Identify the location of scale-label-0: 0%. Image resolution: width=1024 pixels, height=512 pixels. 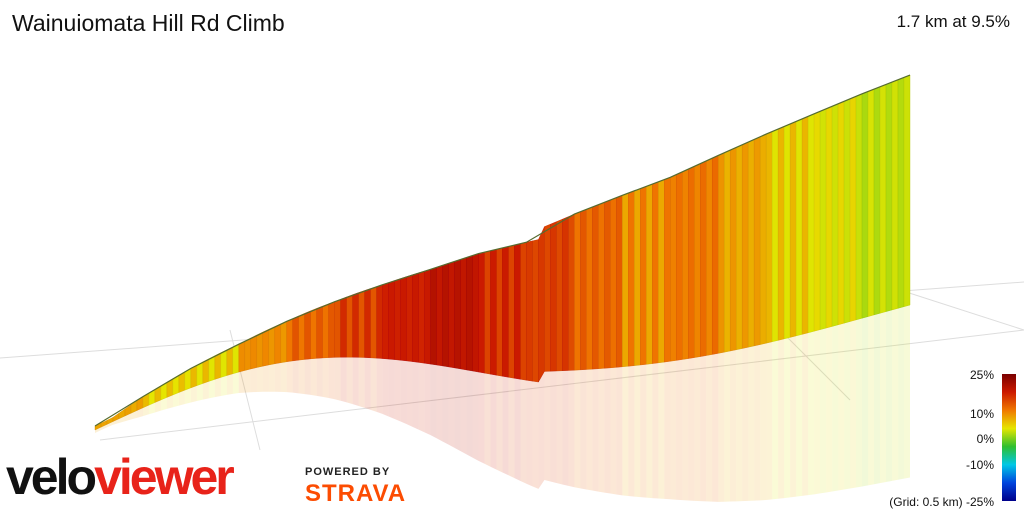
(985, 439).